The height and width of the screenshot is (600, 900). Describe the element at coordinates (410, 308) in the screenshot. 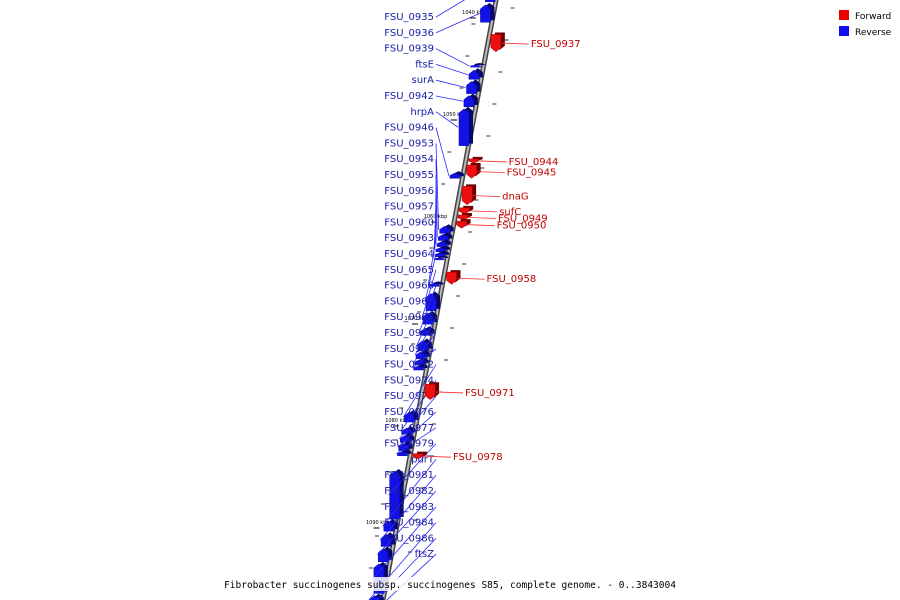

I see `reverse-gene-FSU_0966: FSU_0966` at that location.